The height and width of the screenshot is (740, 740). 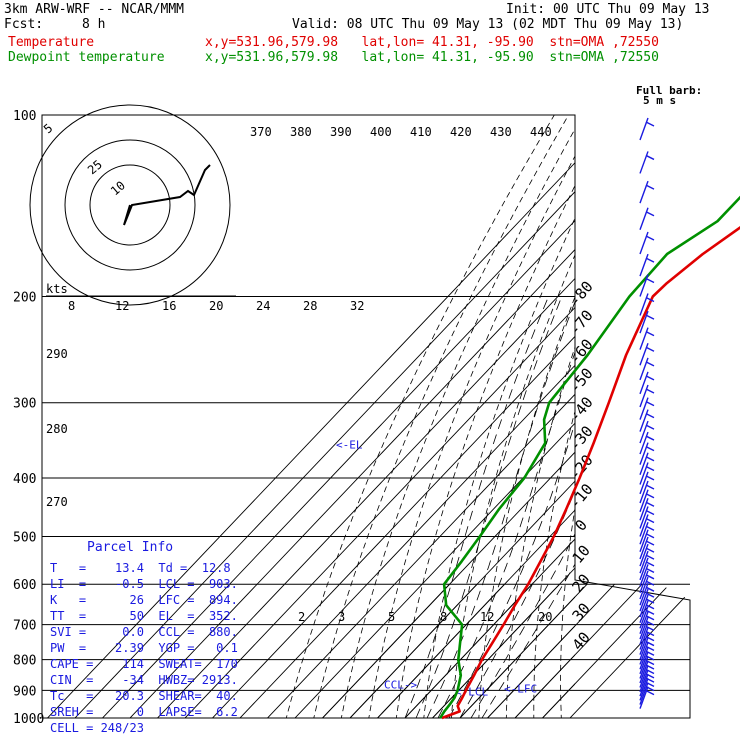 I want to click on pressure-tick-label: 300, so click(x=24, y=404).